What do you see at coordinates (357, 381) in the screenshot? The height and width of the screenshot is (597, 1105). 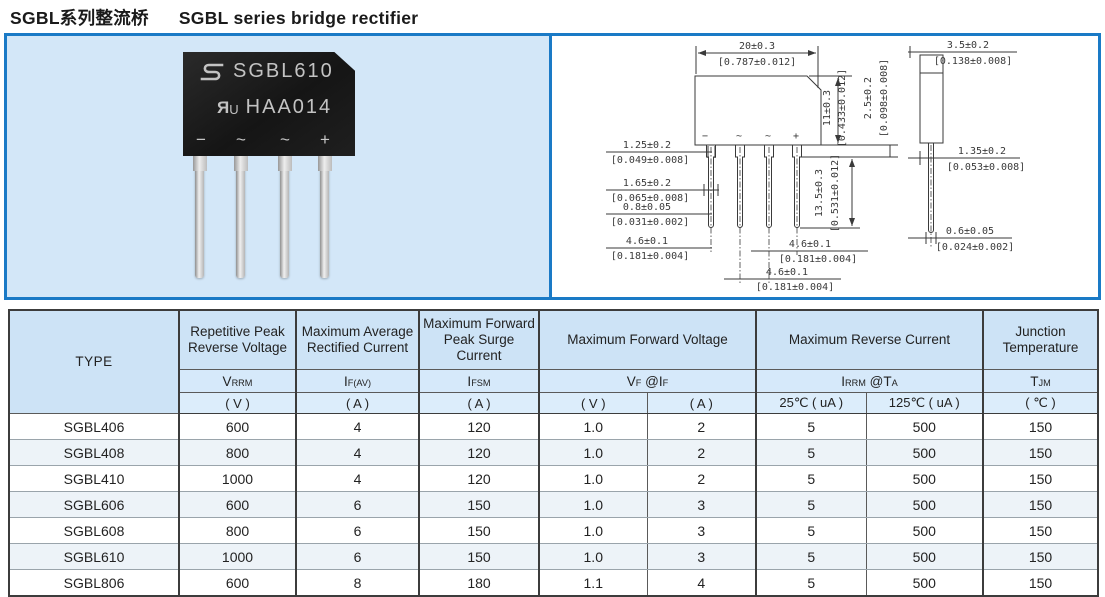 I see `symbol-ifav: IF(AV)` at bounding box center [357, 381].